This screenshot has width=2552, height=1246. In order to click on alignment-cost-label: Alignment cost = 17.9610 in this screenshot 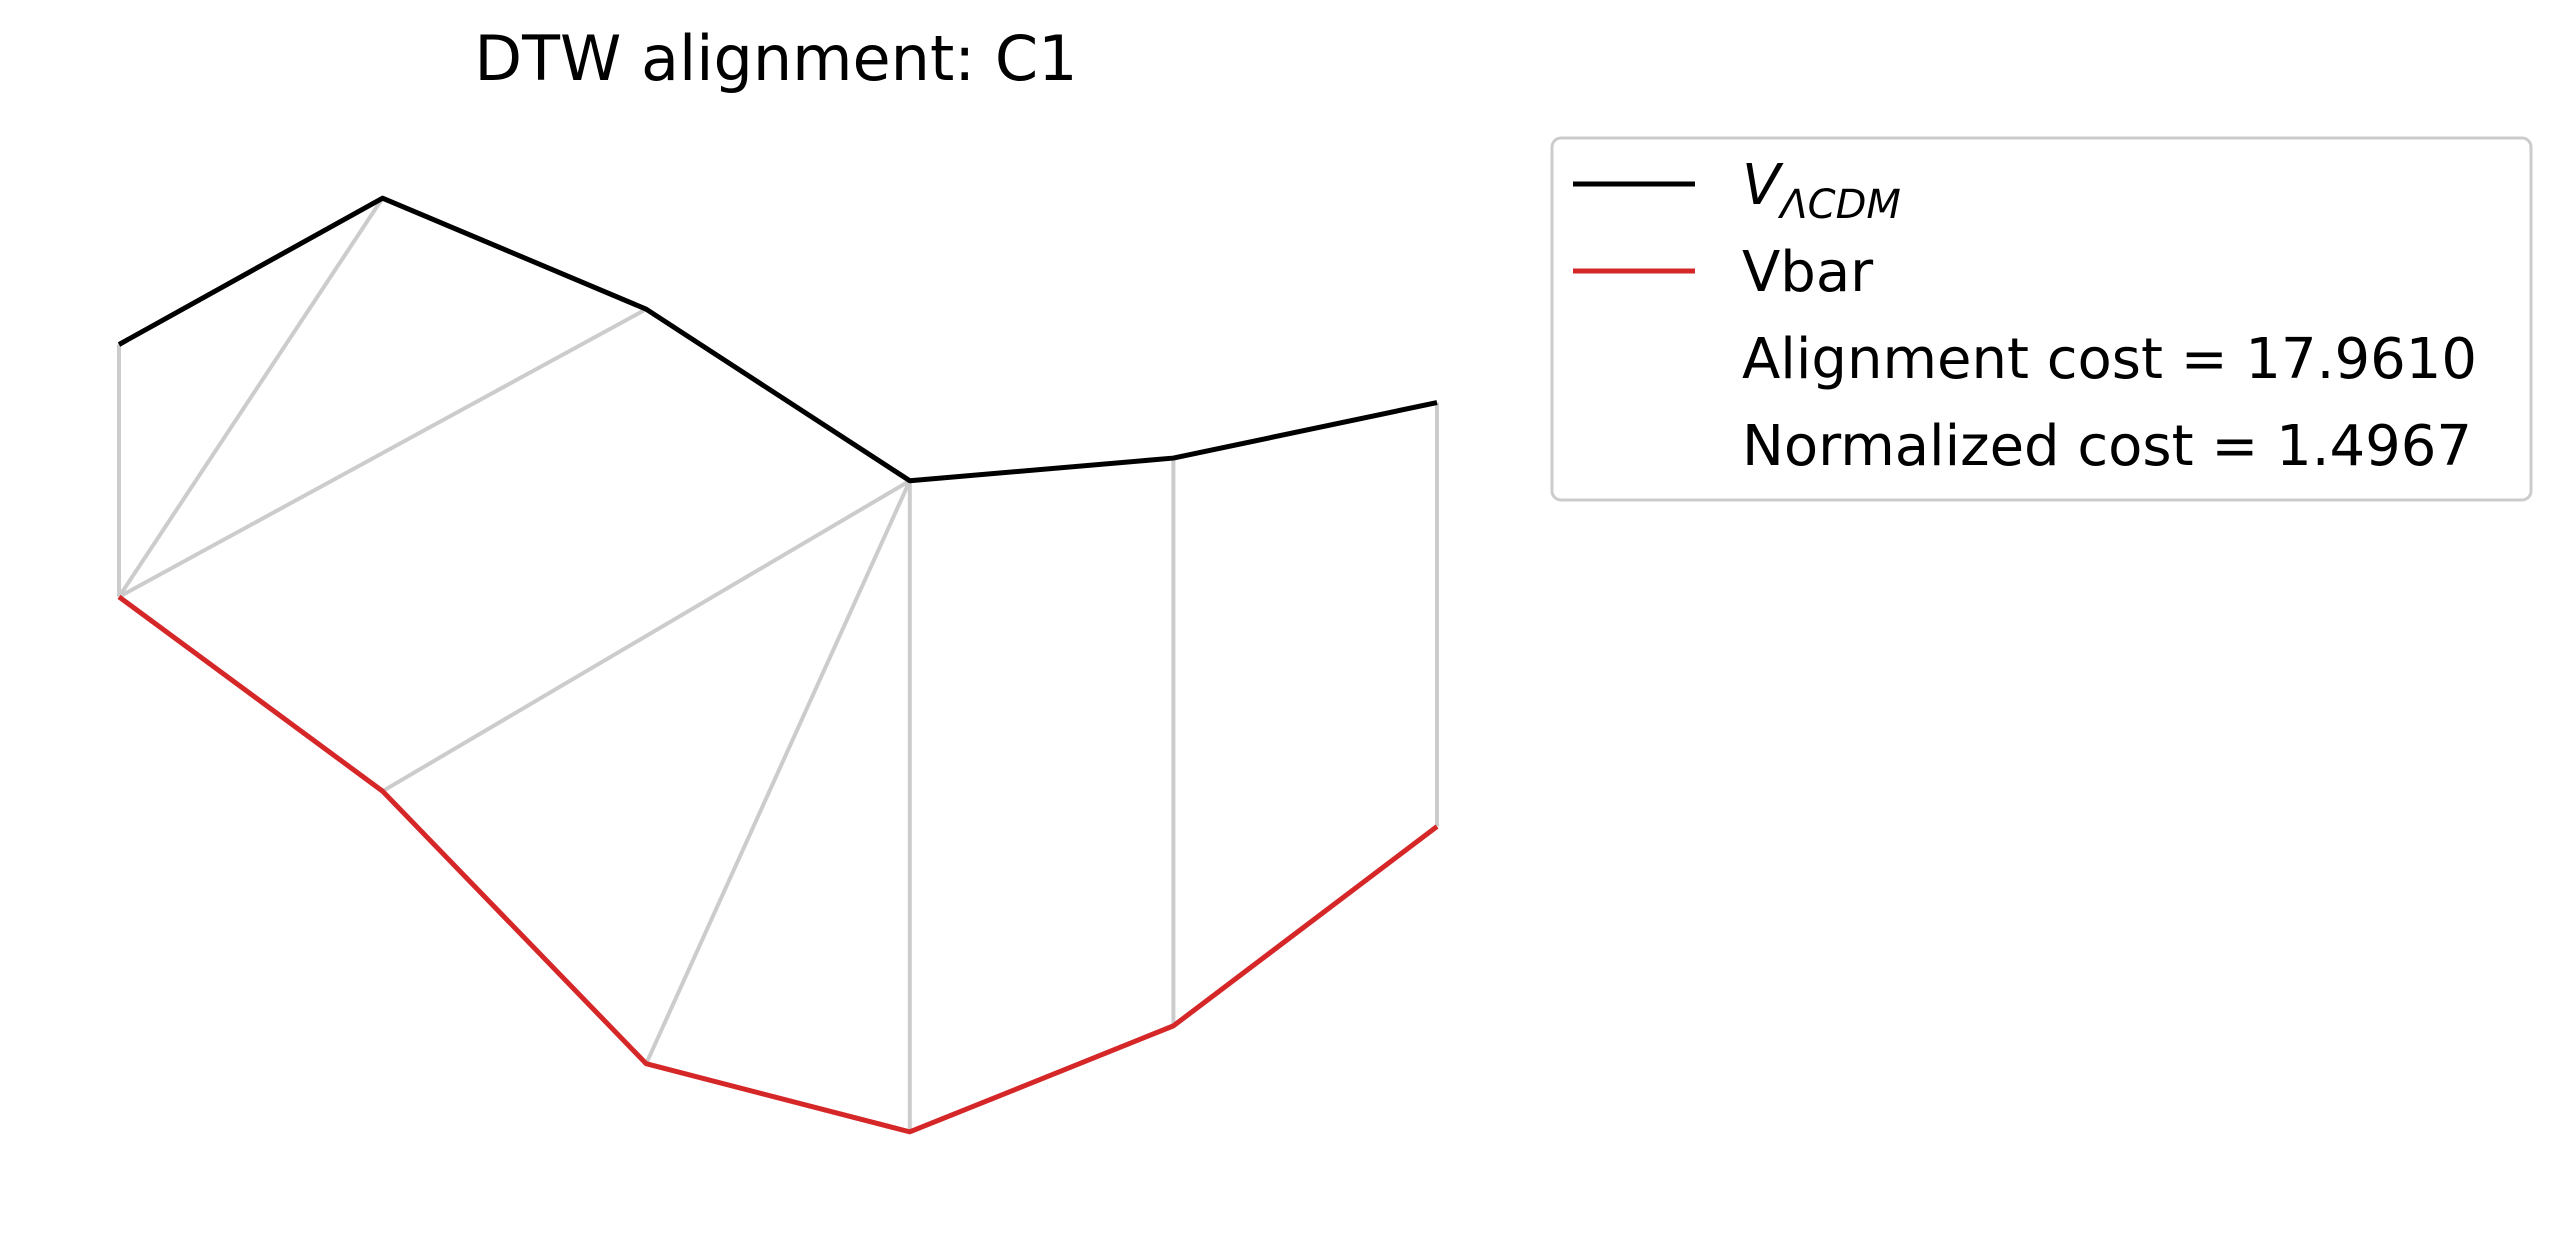, I will do `click(2109, 359)`.